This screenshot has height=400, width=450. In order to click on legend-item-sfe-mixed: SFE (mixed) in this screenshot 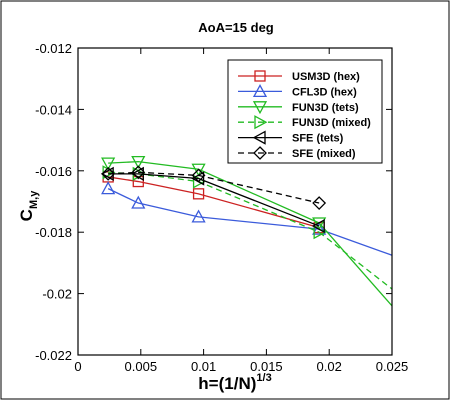, I will do `click(297, 153)`.